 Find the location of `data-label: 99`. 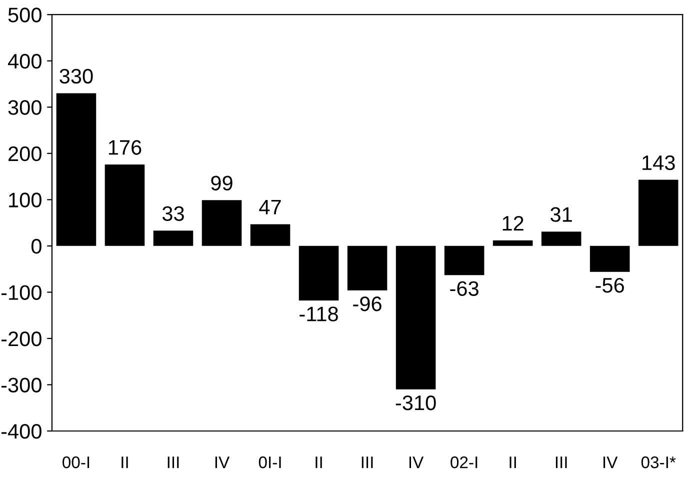

data-label: 99 is located at coordinates (221, 183).